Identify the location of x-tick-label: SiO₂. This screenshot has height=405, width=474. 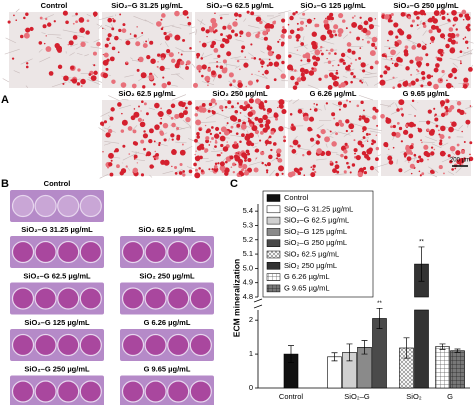
(414, 396).